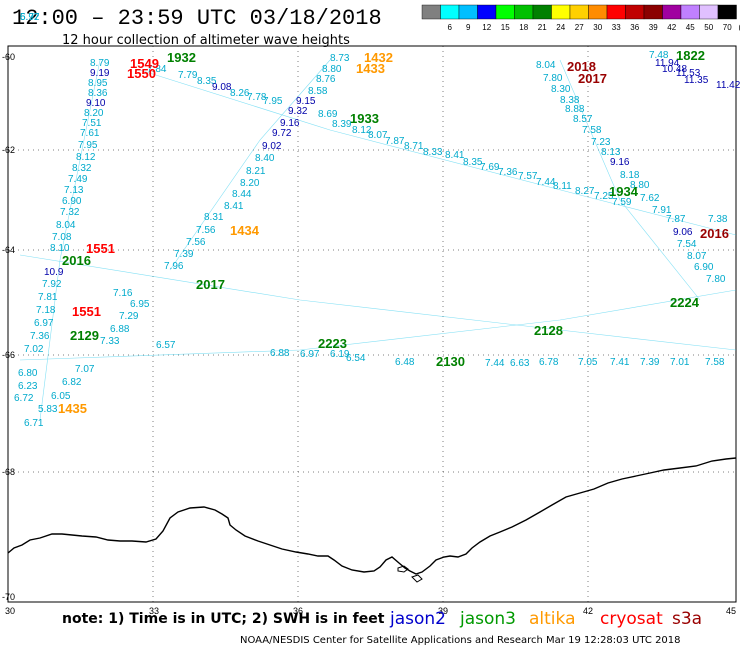 Image resolution: width=740 pixels, height=650 pixels. I want to click on wave-height-value: 8.11, so click(562, 186).